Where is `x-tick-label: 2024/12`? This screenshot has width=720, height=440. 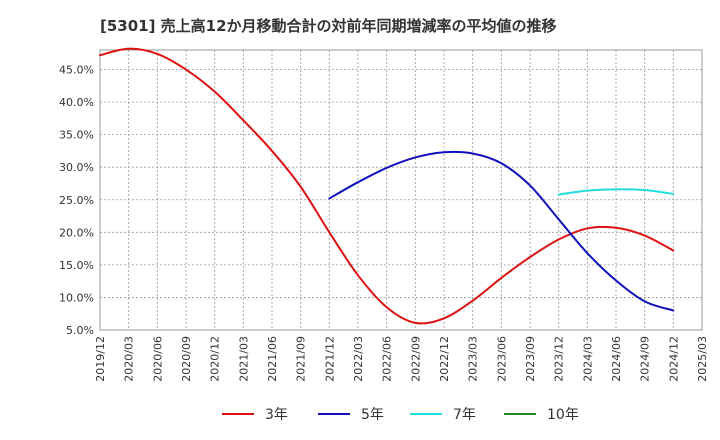 x-tick-label: 2024/12 is located at coordinates (673, 359).